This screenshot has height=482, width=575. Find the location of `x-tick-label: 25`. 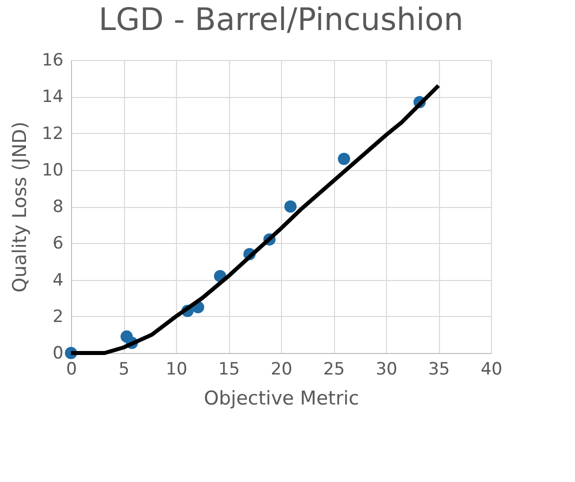

x-tick-label: 25 is located at coordinates (334, 370).